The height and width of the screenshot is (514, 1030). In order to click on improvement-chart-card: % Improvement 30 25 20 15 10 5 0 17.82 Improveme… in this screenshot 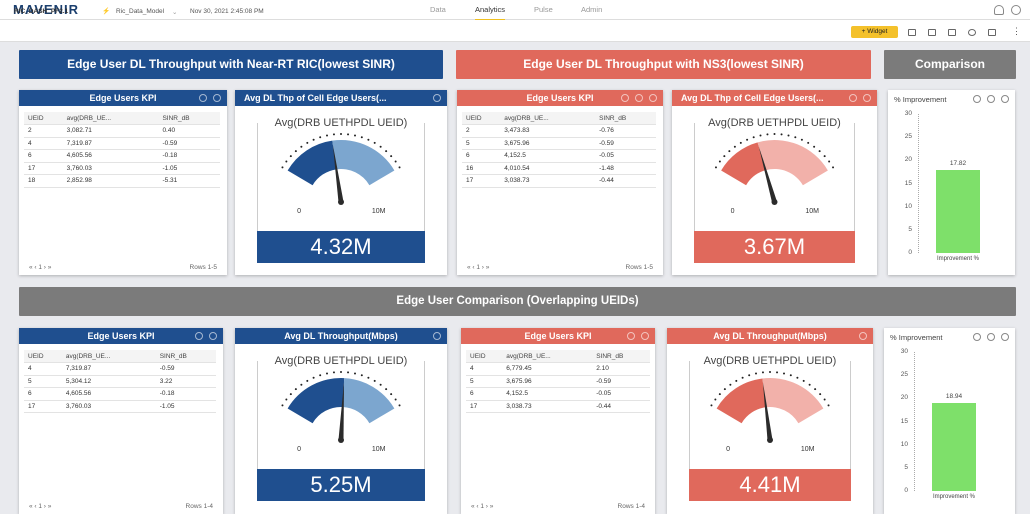, I will do `click(951, 182)`.